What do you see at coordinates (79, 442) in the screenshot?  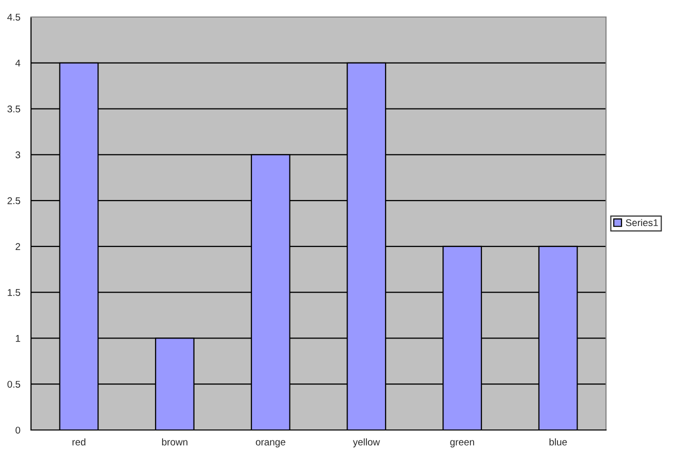 I see `x-tick-label: red` at bounding box center [79, 442].